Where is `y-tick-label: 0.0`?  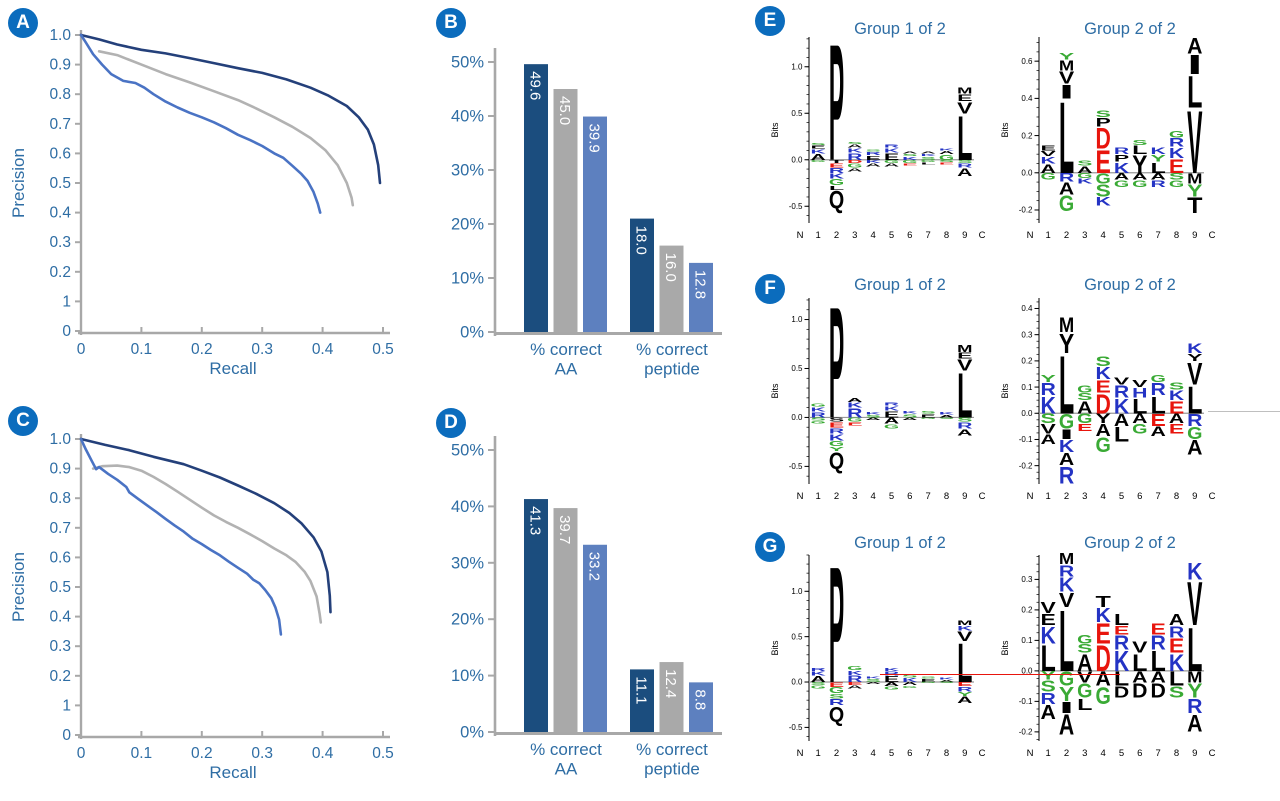 y-tick-label: 0.0 is located at coordinates (797, 682).